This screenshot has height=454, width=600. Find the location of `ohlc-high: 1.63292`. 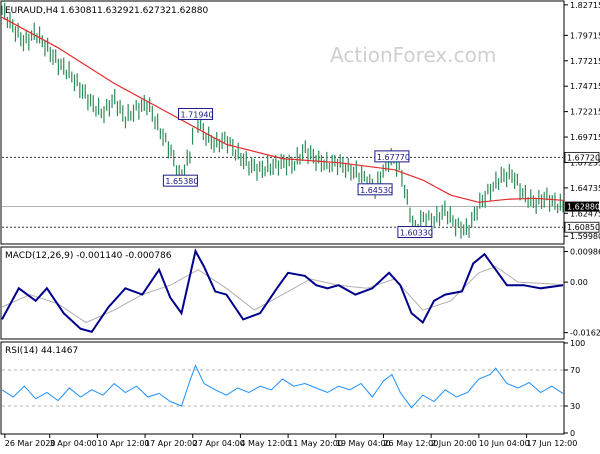

ohlc-high: 1.63292 is located at coordinates (115, 11).